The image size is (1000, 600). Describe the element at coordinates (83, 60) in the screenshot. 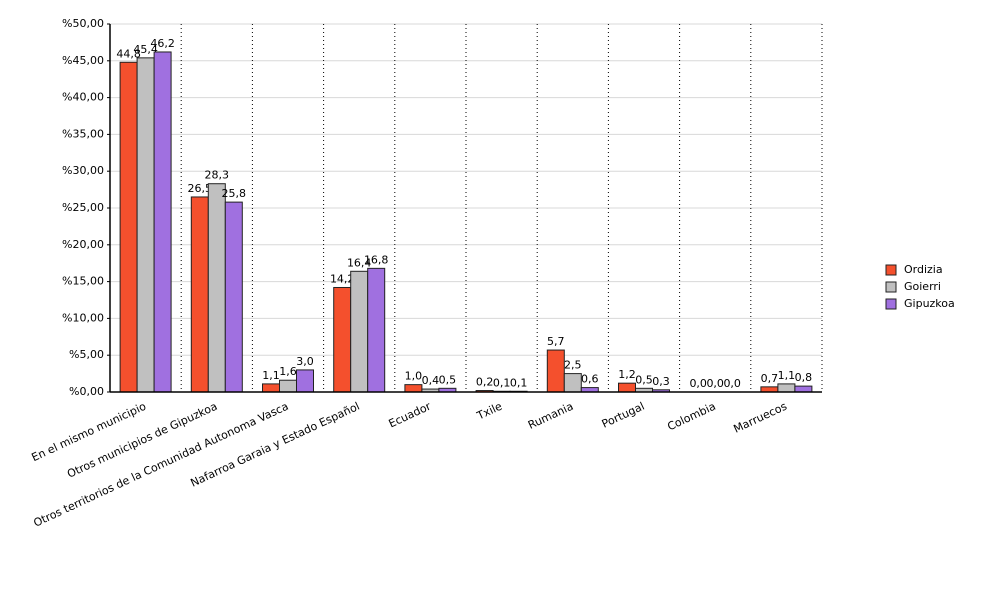

I see `y-tick-label: %45,00` at that location.